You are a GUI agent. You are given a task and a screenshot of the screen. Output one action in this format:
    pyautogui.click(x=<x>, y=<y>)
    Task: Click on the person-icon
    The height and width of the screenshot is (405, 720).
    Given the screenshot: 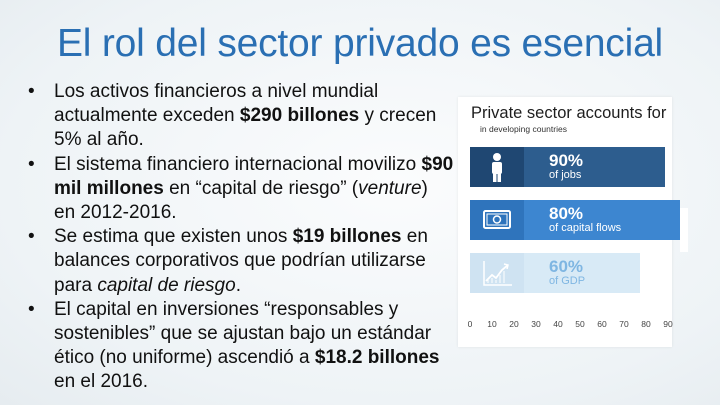 What is the action you would take?
    pyautogui.click(x=497, y=167)
    